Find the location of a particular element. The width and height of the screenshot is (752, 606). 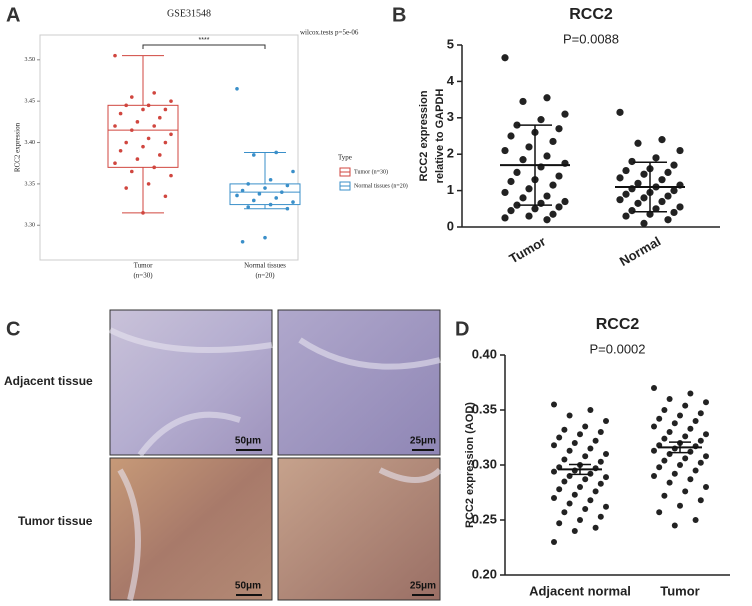

scale-bar-label: 25μm is located at coordinates (423, 441).